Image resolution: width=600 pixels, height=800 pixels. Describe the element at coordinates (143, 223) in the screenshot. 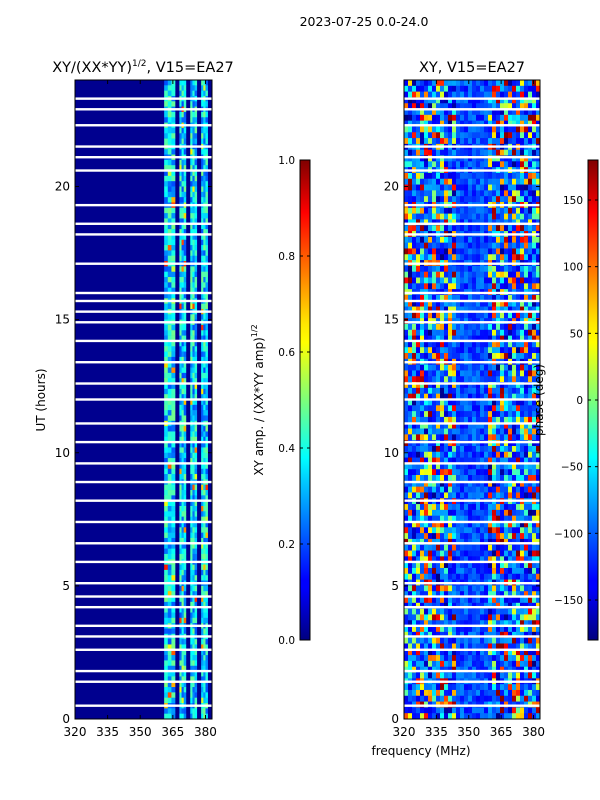

I see `flagged-time-row` at that location.